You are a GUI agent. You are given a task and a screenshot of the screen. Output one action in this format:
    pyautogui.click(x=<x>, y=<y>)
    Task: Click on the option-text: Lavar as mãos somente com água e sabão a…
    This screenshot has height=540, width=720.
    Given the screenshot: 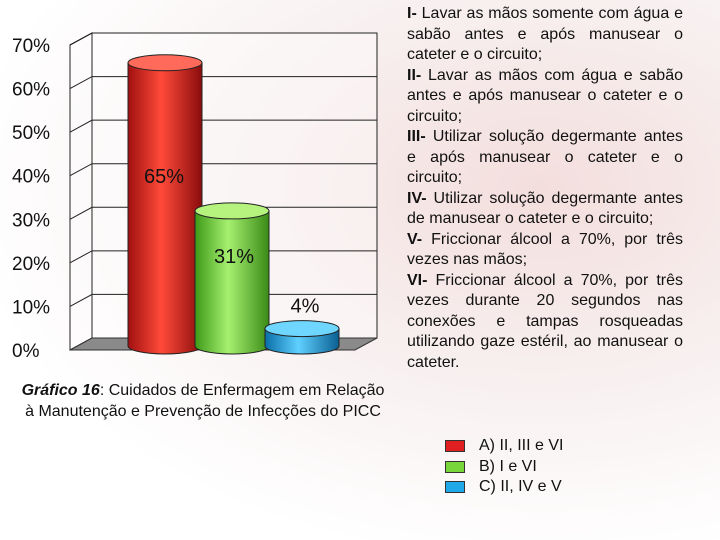 What is the action you would take?
    pyautogui.click(x=545, y=34)
    